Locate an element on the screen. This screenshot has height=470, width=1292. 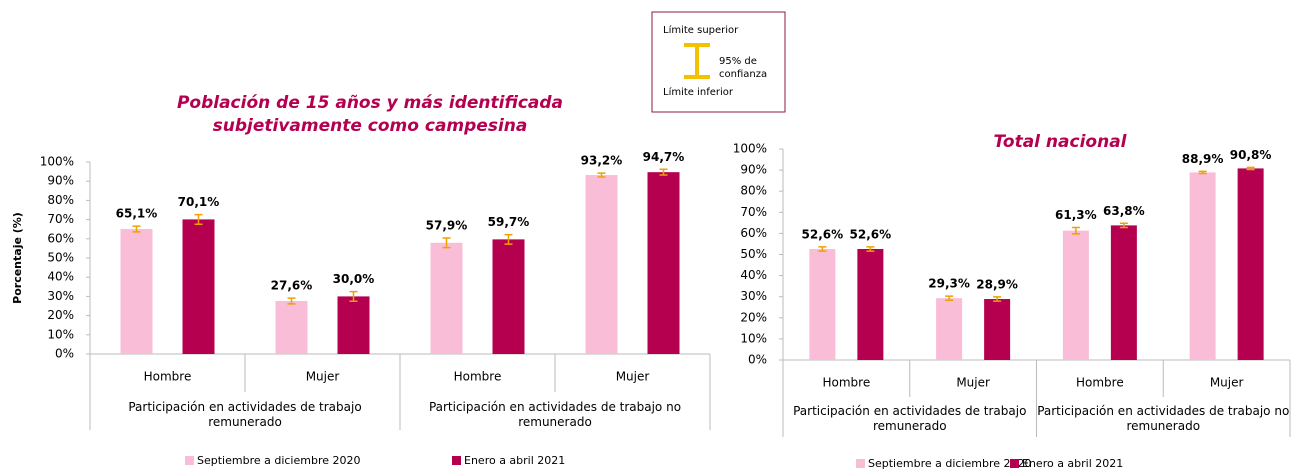
value-label: 27,6% is located at coordinates (292, 286).